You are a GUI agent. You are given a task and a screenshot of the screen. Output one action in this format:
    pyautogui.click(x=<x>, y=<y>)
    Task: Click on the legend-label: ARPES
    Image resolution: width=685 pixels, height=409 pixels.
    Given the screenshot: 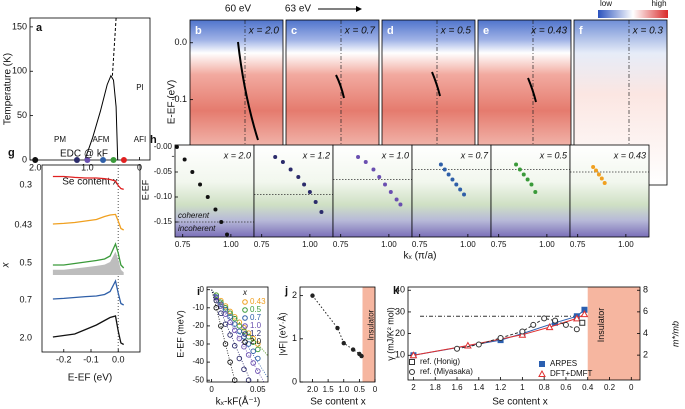 What is the action you would take?
    pyautogui.click(x=563, y=363)
    